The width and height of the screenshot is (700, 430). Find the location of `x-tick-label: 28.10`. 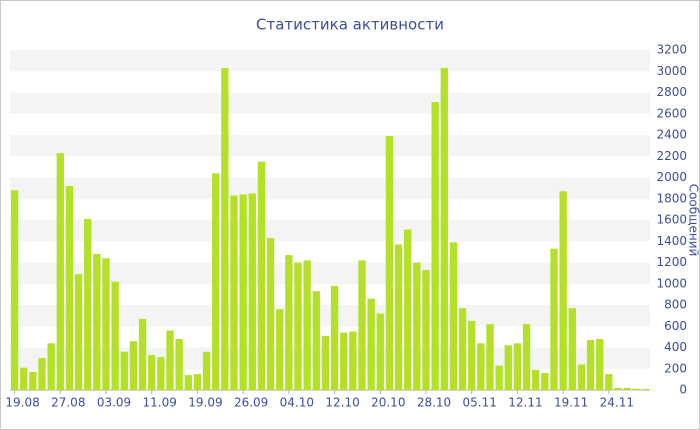

x-tick-label: 28.10 is located at coordinates (434, 403).